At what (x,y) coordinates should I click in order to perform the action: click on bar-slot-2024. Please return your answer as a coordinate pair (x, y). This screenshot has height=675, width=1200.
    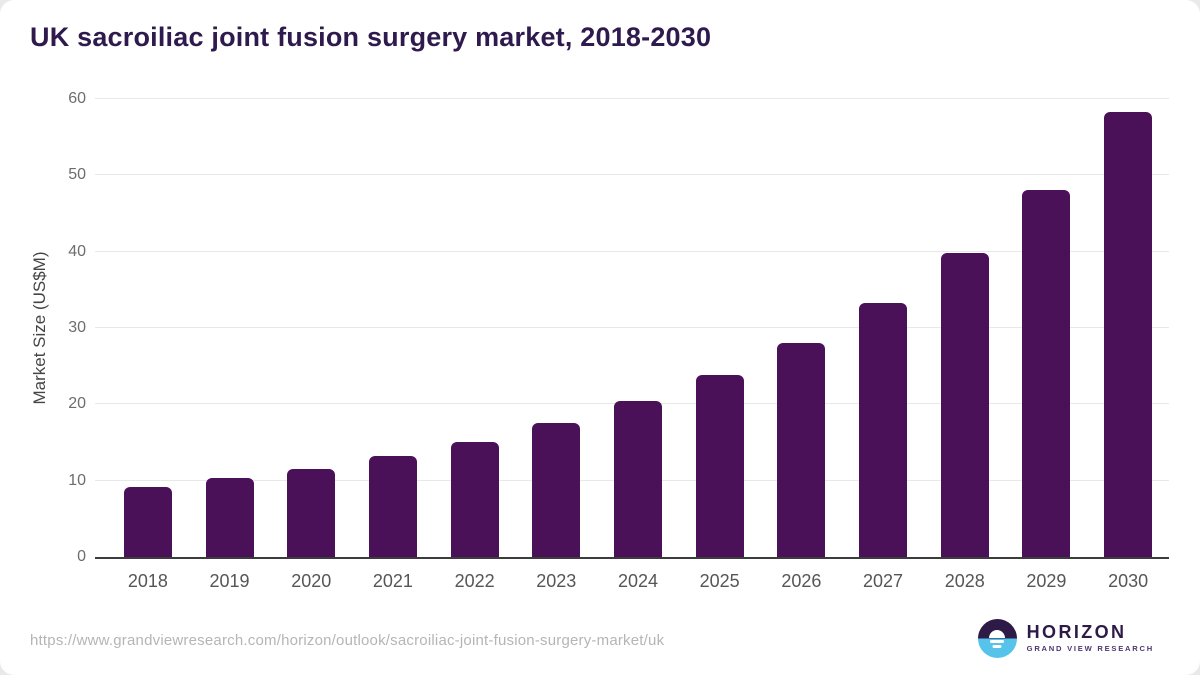
    Looking at the image, I should click on (638, 328).